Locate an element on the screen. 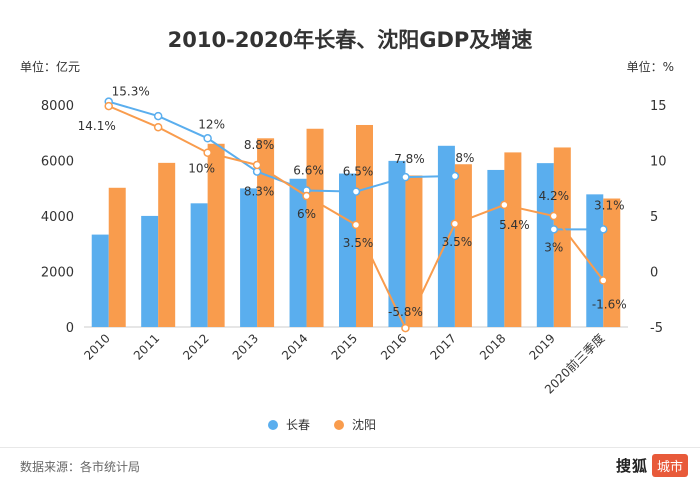 Image resolution: width=700 pixels, height=487 pixels. right-axis-unit: 单位：% is located at coordinates (650, 67).